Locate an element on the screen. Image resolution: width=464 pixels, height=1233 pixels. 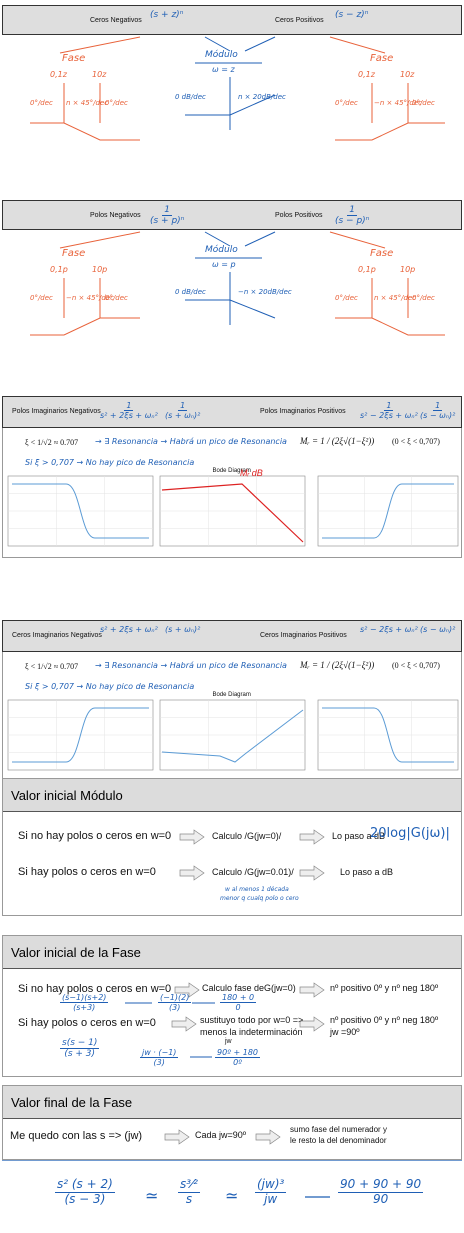
left-expr: 1 (s + p)ⁿ is located at coordinates (167, 216).